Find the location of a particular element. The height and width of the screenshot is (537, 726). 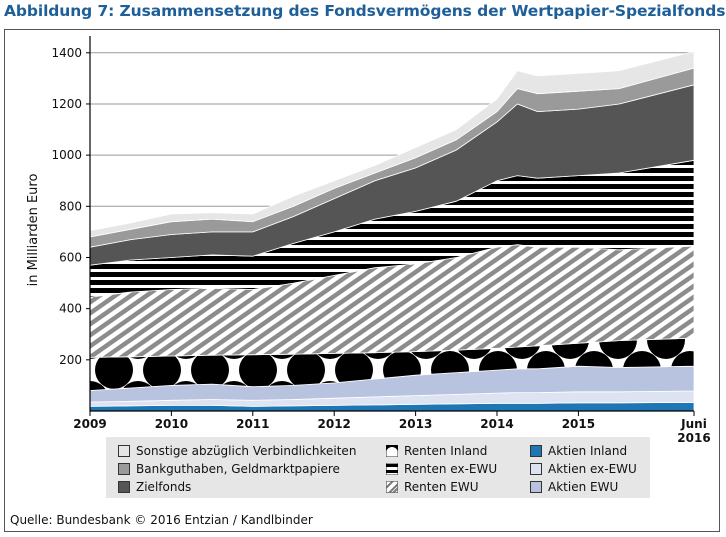

legend-swatch-bank is located at coordinates (124, 469).